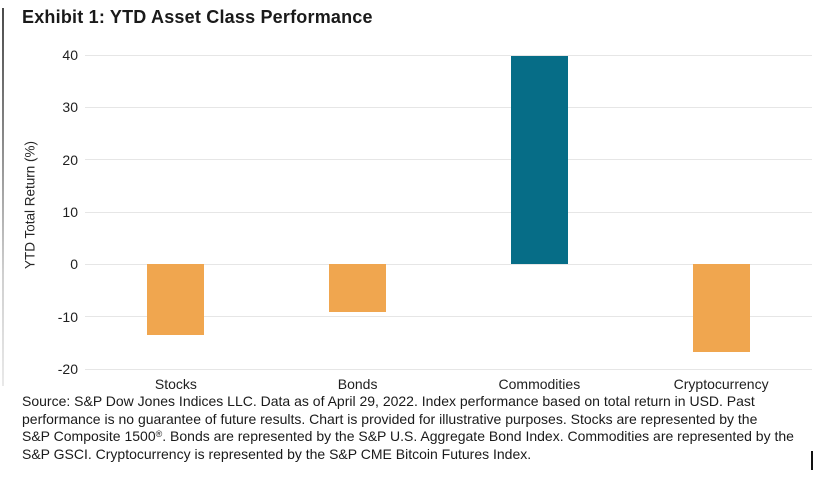 The width and height of the screenshot is (833, 478). I want to click on text-caret, so click(812, 460).